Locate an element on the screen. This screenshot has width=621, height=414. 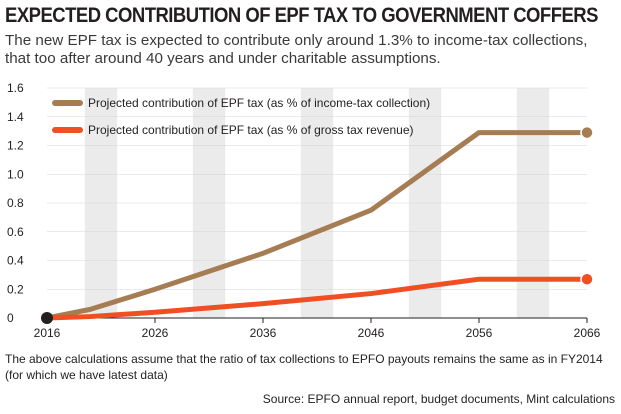
y-tick-label: 1.2 is located at coordinates (15, 146).